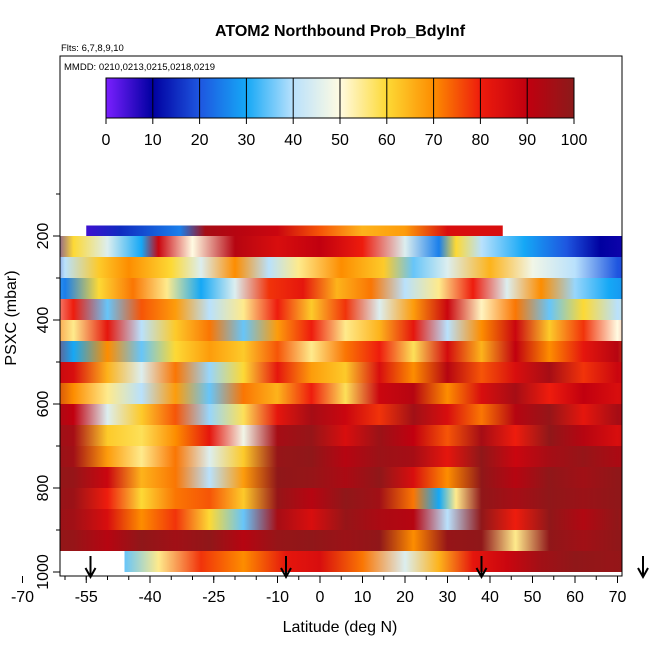 Image resolution: width=650 pixels, height=655 pixels. Describe the element at coordinates (22, 597) in the screenshot. I see `x-tick-label: -70` at that location.